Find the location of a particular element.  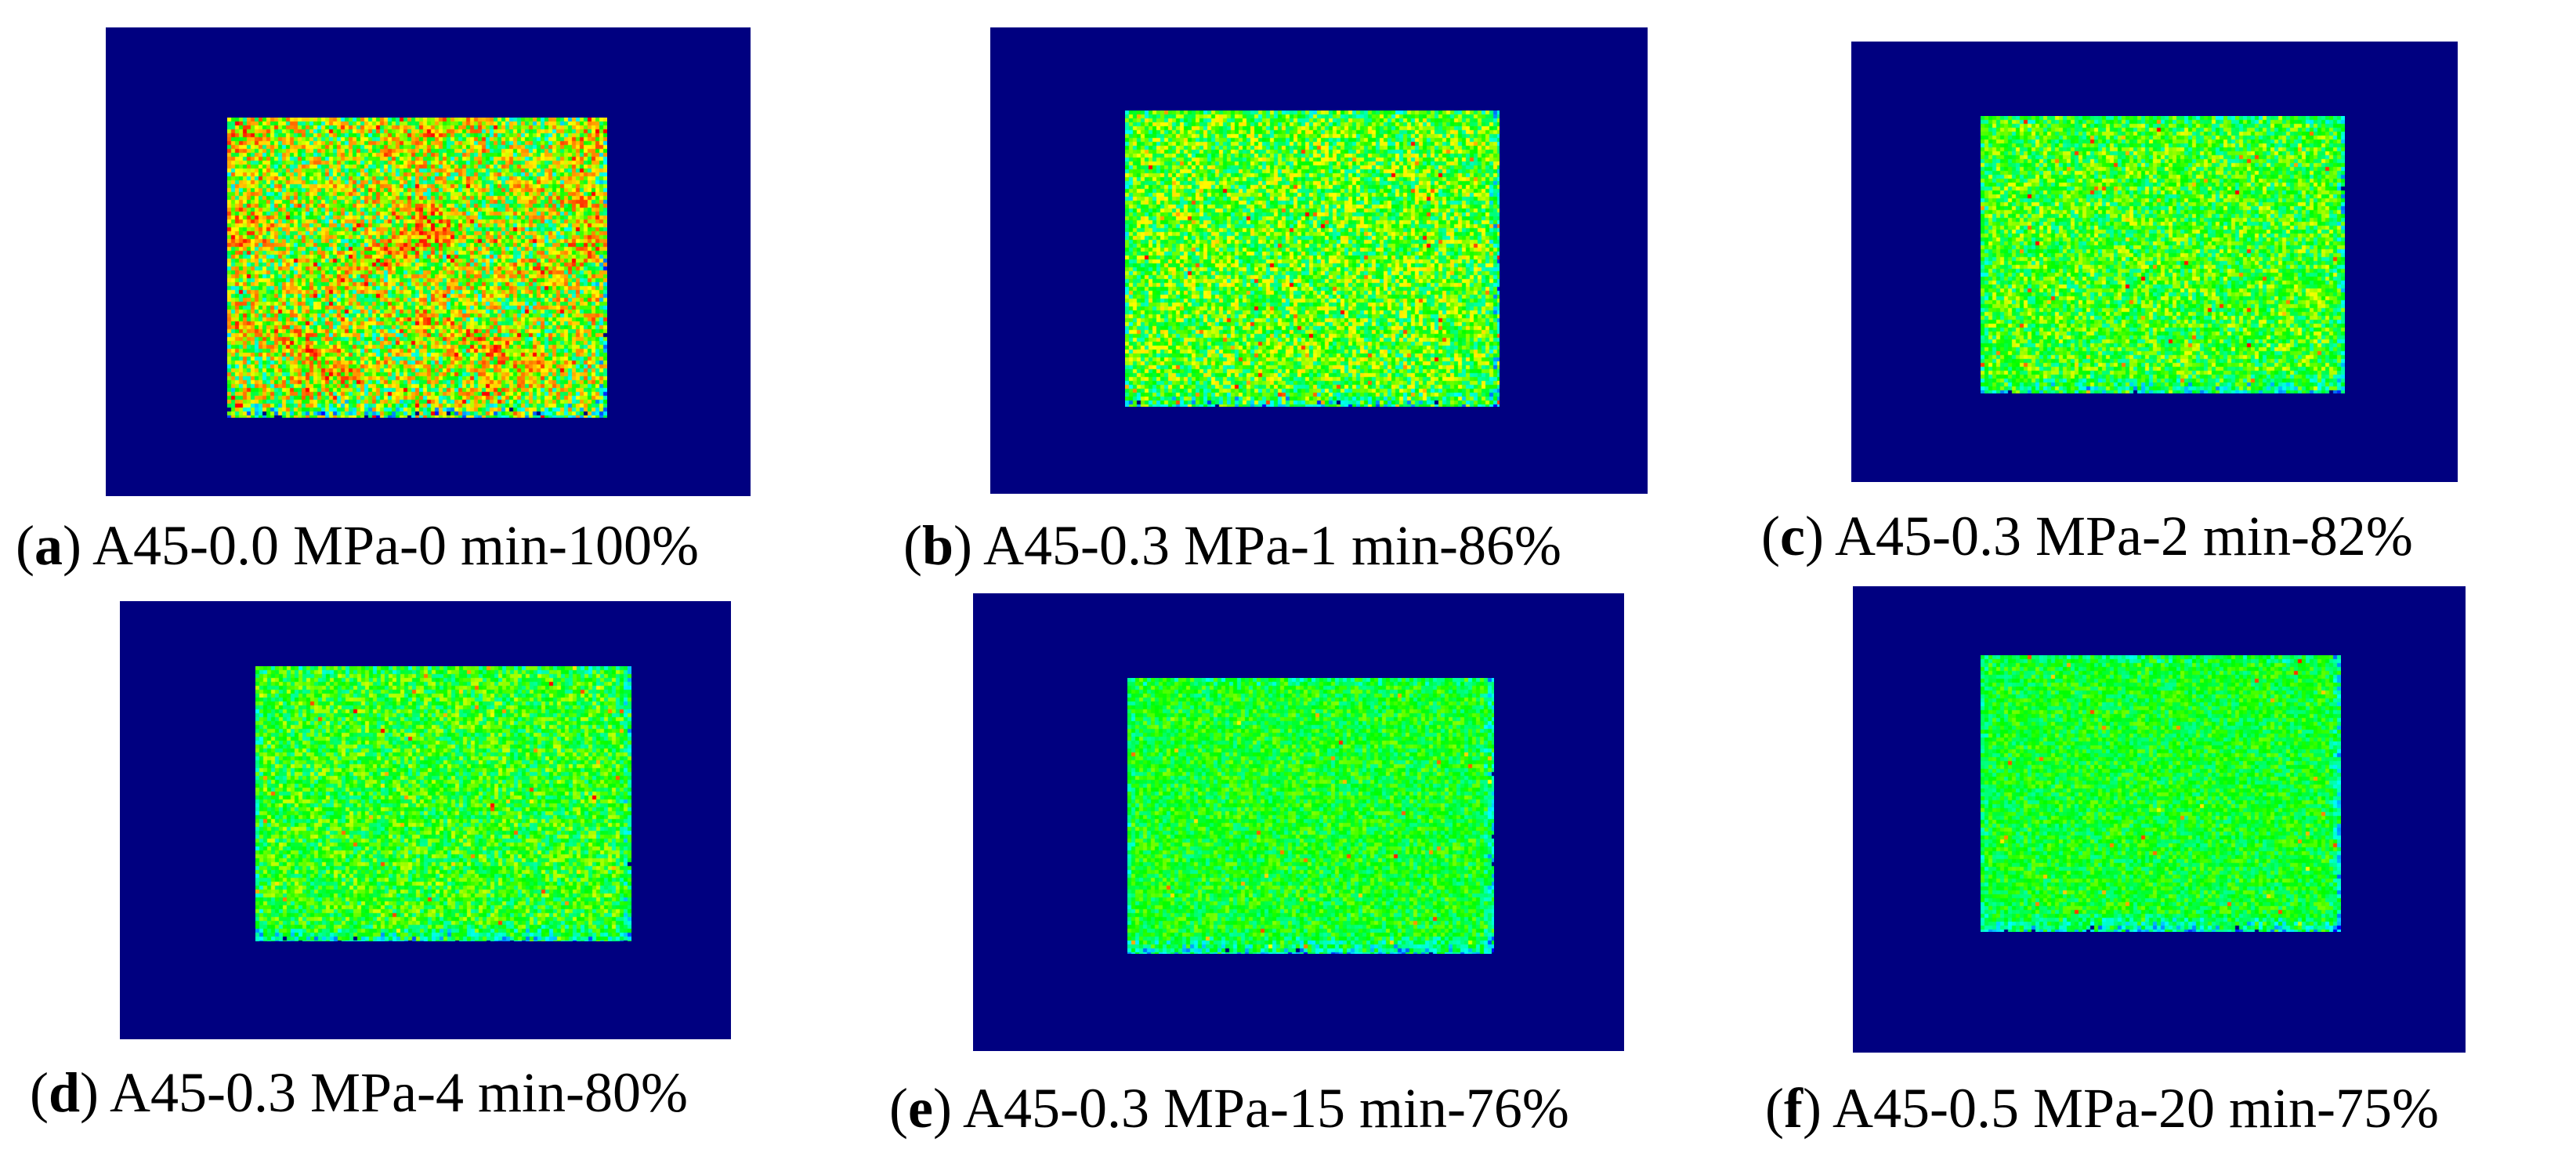

heatmap-canvas-b is located at coordinates (1312, 259).